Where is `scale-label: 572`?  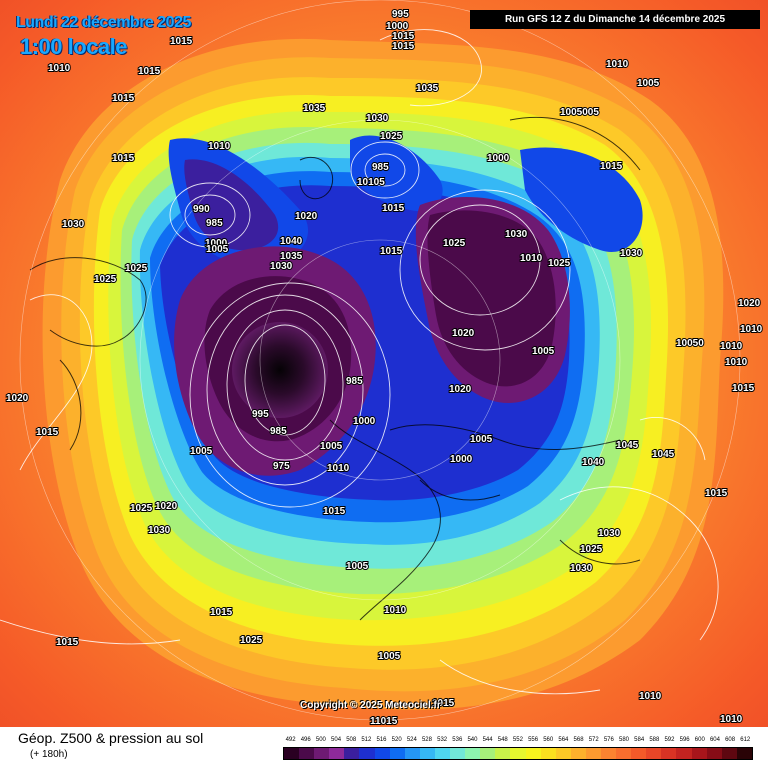
scale-label: 572 is located at coordinates (593, 740).